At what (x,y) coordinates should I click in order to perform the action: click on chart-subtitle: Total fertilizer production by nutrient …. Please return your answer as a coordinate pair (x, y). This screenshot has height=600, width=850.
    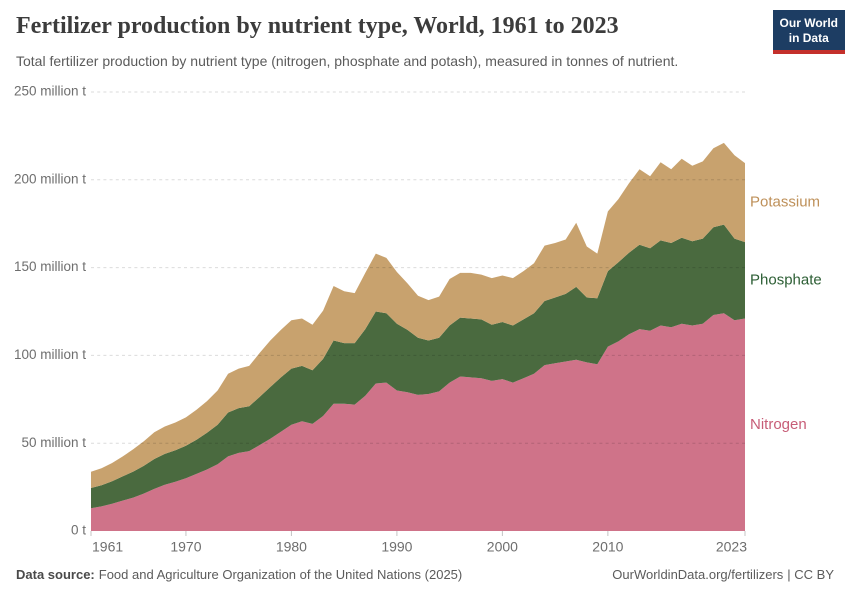
    Looking at the image, I should click on (347, 61).